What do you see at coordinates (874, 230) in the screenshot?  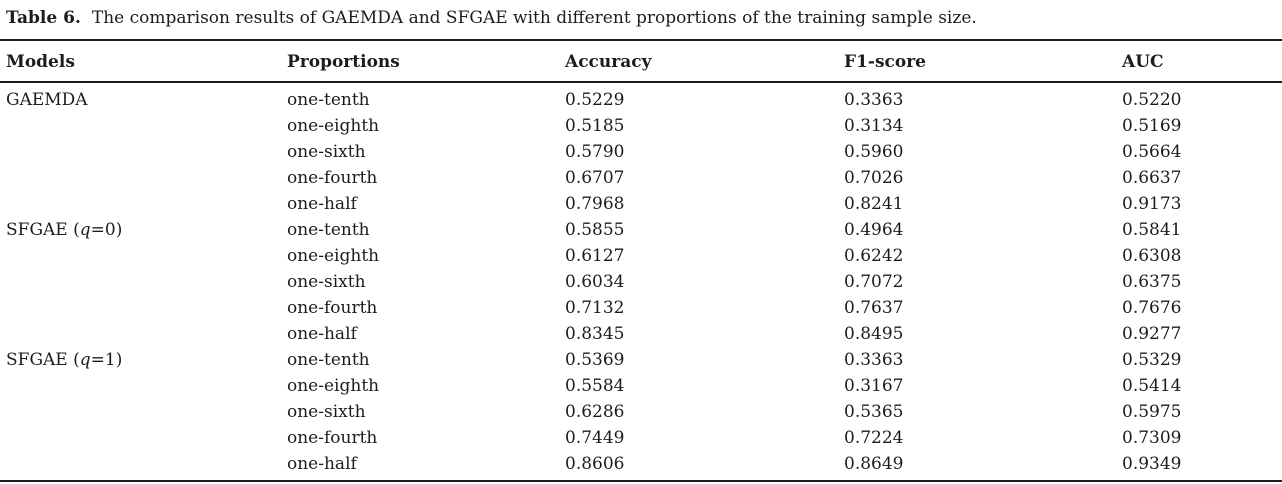 I see `f1-score-cell: 0.4964` at bounding box center [874, 230].